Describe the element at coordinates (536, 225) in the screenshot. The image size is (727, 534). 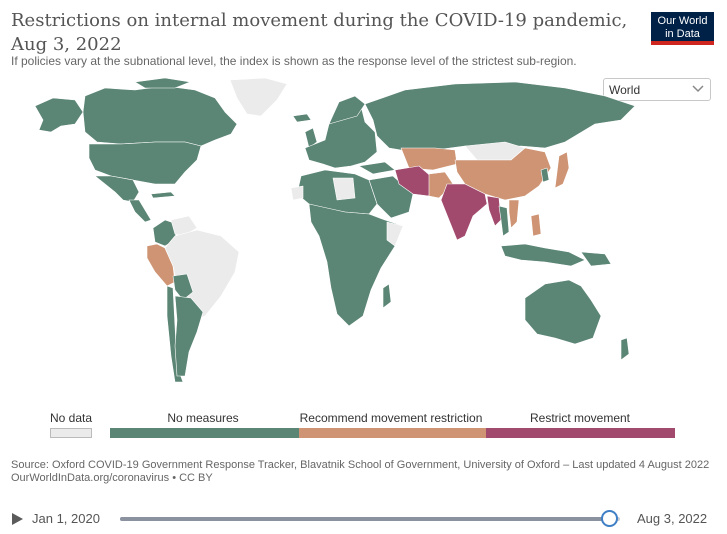
I see `philippines` at that location.